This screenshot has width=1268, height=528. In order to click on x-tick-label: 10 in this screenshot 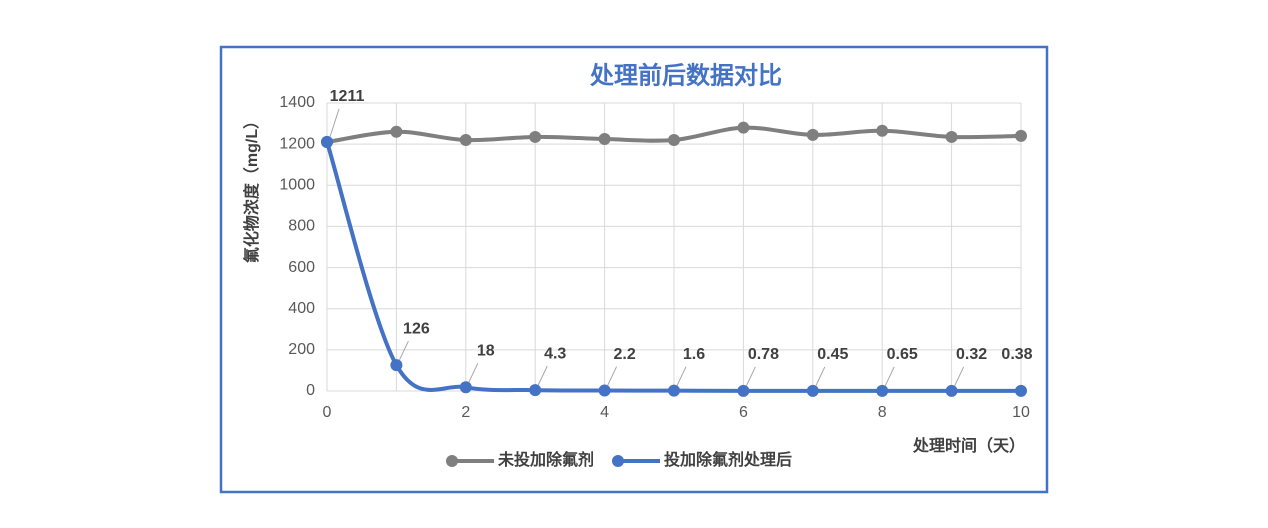, I will do `click(1021, 412)`.